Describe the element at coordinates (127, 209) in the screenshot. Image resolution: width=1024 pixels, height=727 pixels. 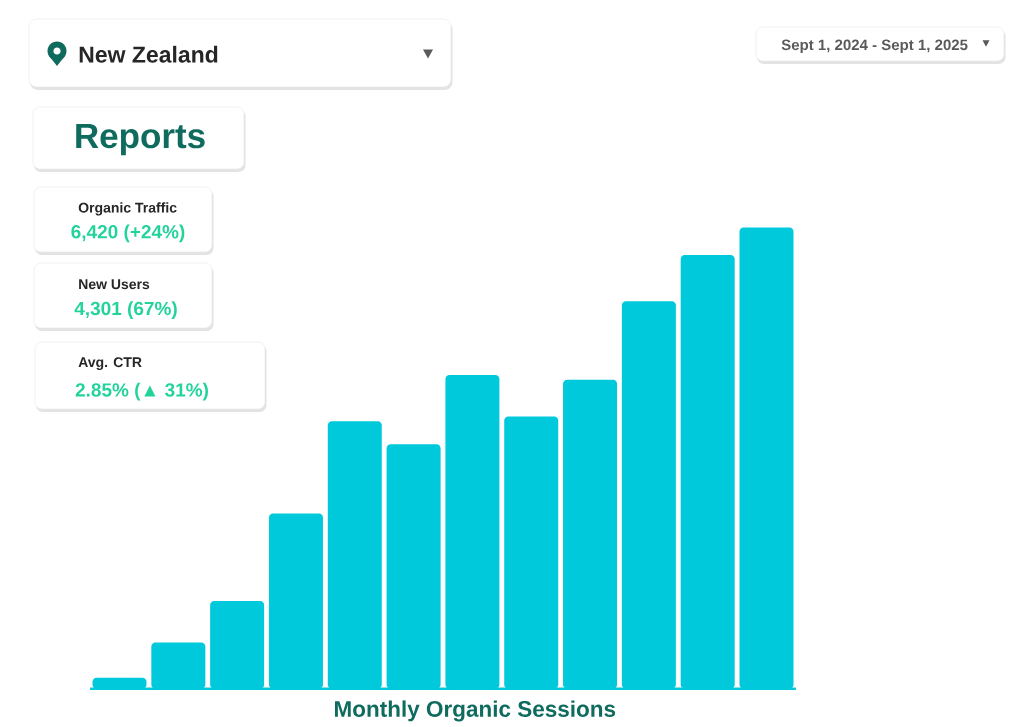
I see `text: Organic Traffic` at that location.